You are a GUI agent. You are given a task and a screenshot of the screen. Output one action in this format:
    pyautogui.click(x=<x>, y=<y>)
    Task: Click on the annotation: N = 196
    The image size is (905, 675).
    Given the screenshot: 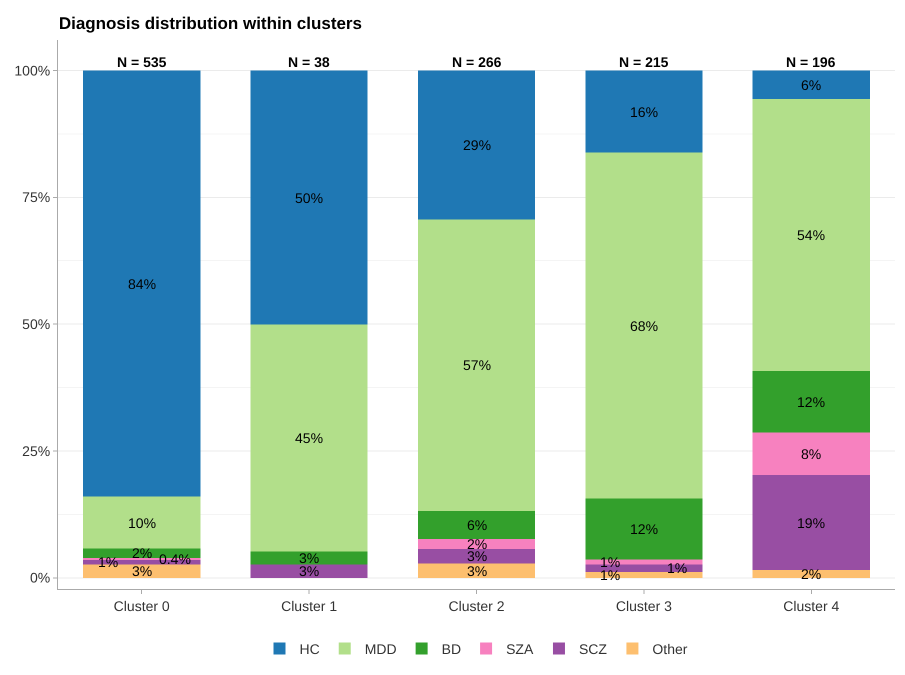 What is the action you would take?
    pyautogui.click(x=811, y=62)
    